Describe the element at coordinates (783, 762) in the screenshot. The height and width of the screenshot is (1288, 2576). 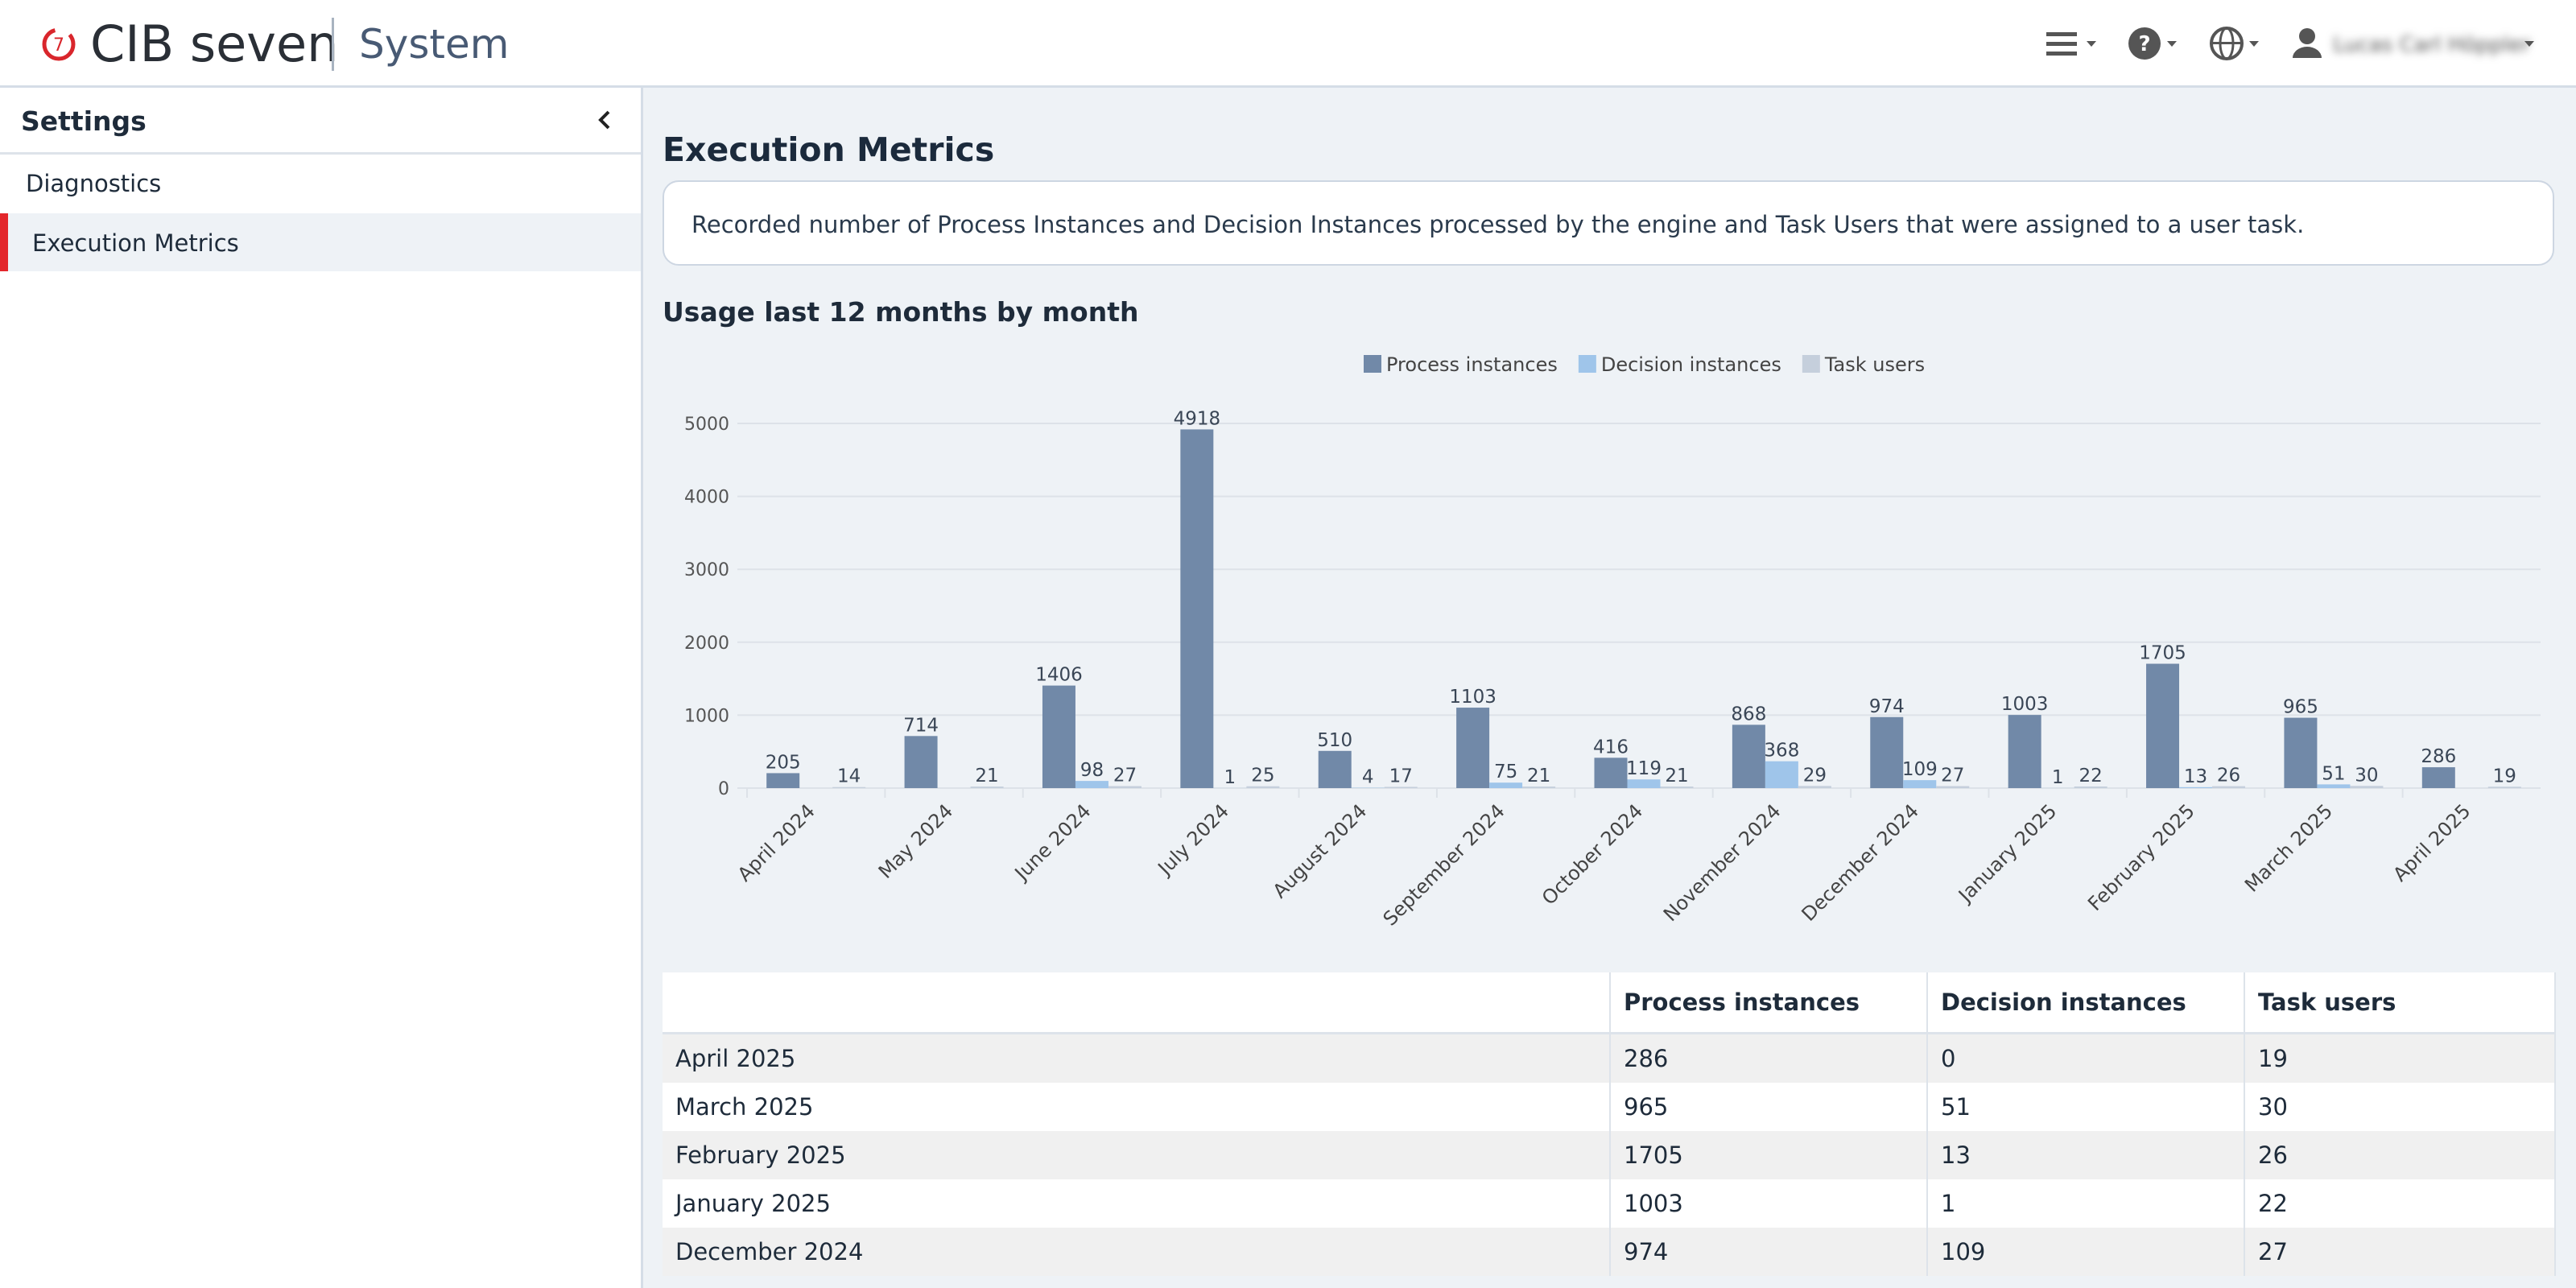
I see `value-label: 205` at that location.